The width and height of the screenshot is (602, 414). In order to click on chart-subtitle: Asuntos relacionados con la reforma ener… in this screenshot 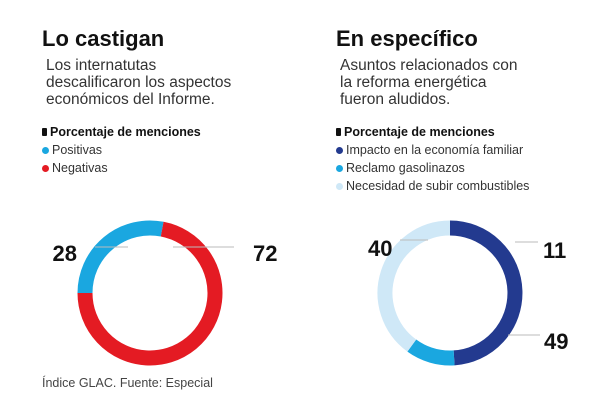, I will do `click(429, 82)`.